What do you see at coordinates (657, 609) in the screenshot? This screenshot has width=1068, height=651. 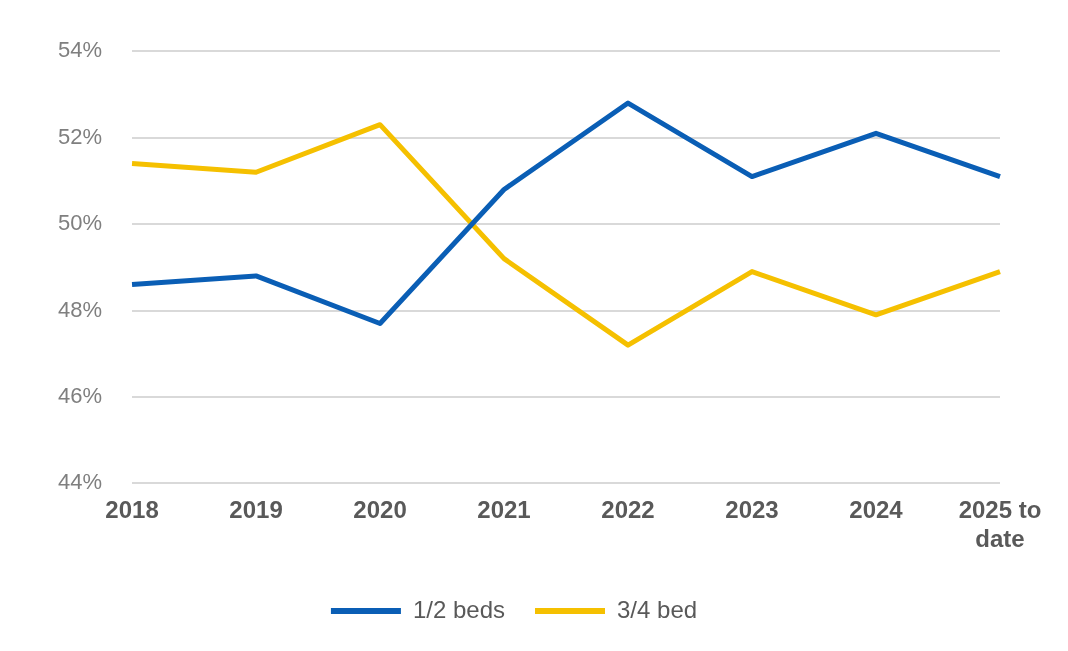 I see `legend-label: 3/4 bed` at bounding box center [657, 609].